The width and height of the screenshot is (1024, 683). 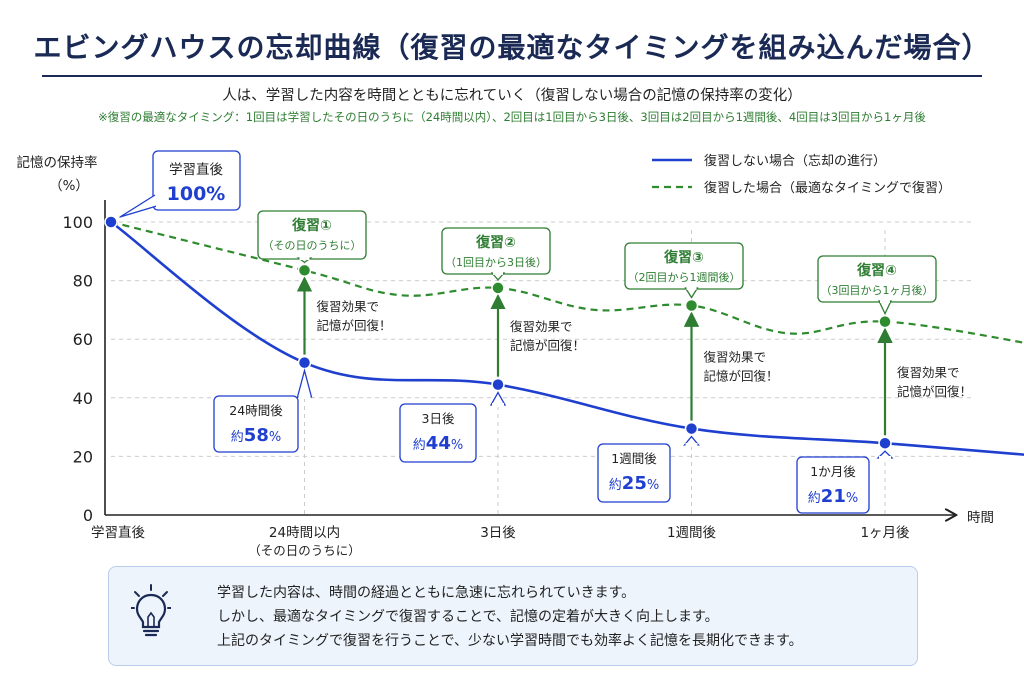 What do you see at coordinates (438, 418) in the screenshot?
I see `value-callout-label: 3日後` at bounding box center [438, 418].